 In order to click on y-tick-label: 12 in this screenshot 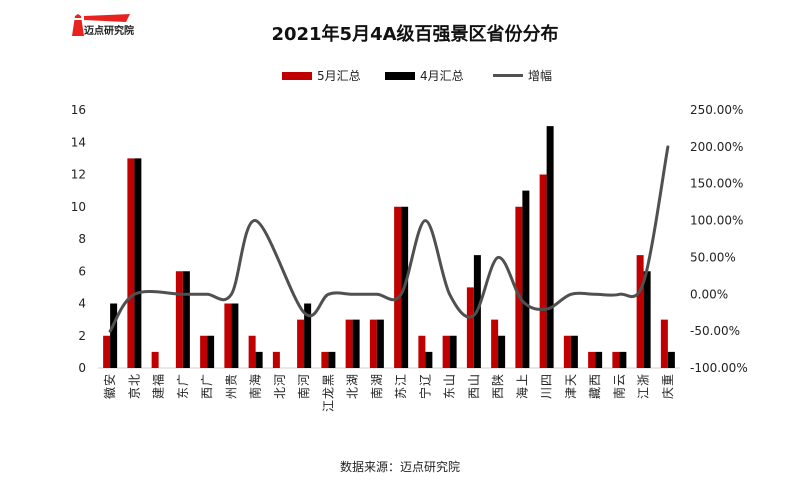, I will do `click(78, 175)`.